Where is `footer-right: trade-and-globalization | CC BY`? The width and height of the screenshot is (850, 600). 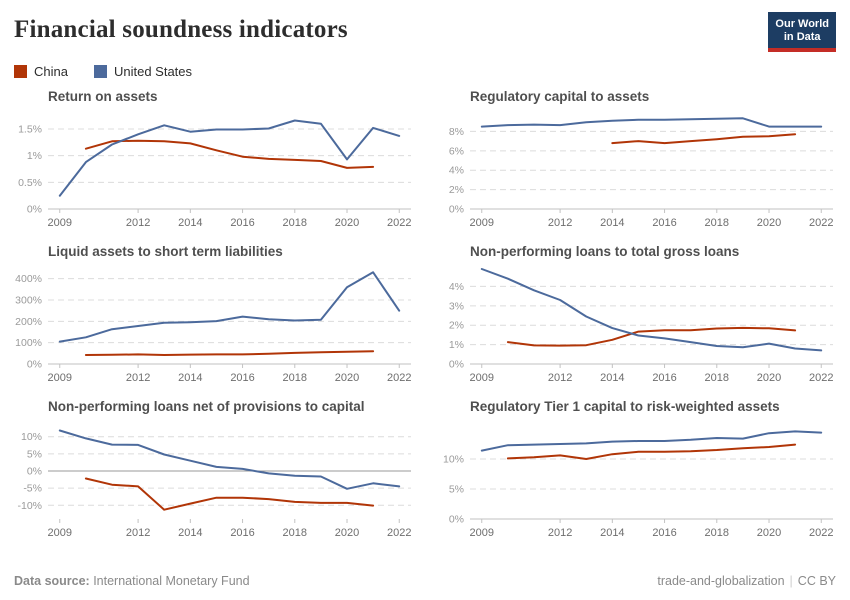 footer-right: trade-and-globalization | CC BY is located at coordinates (746, 581).